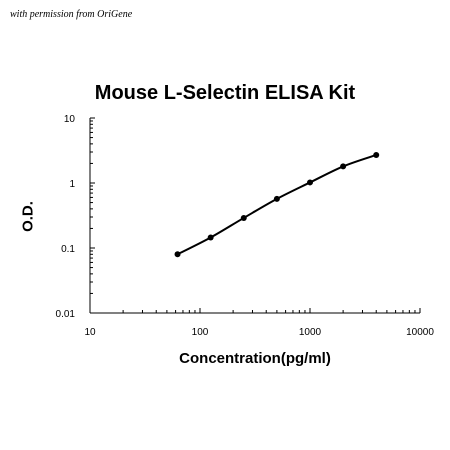  Describe the element at coordinates (225, 93) in the screenshot. I see `chart-title: Mouse L-Selectin ELISA Kit` at that location.